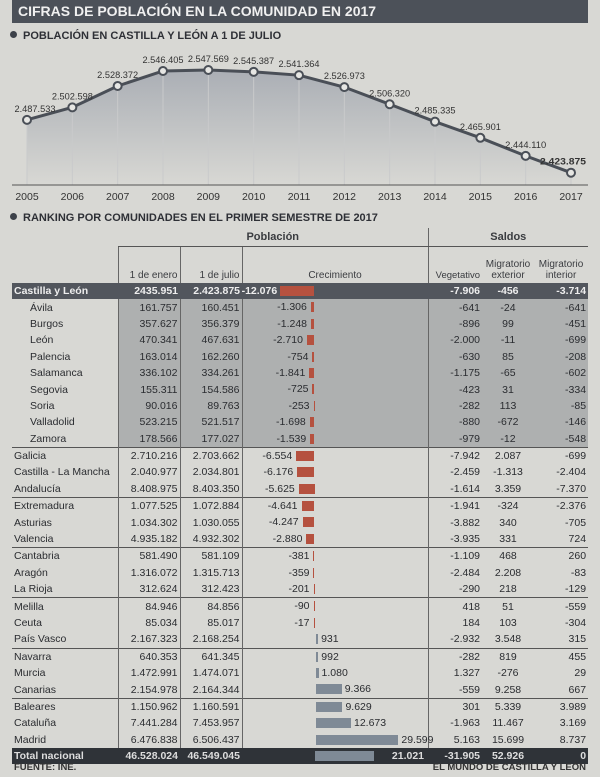  What do you see at coordinates (335, 455) in the screenshot?
I see `growth-cell: -6.554` at bounding box center [335, 455].